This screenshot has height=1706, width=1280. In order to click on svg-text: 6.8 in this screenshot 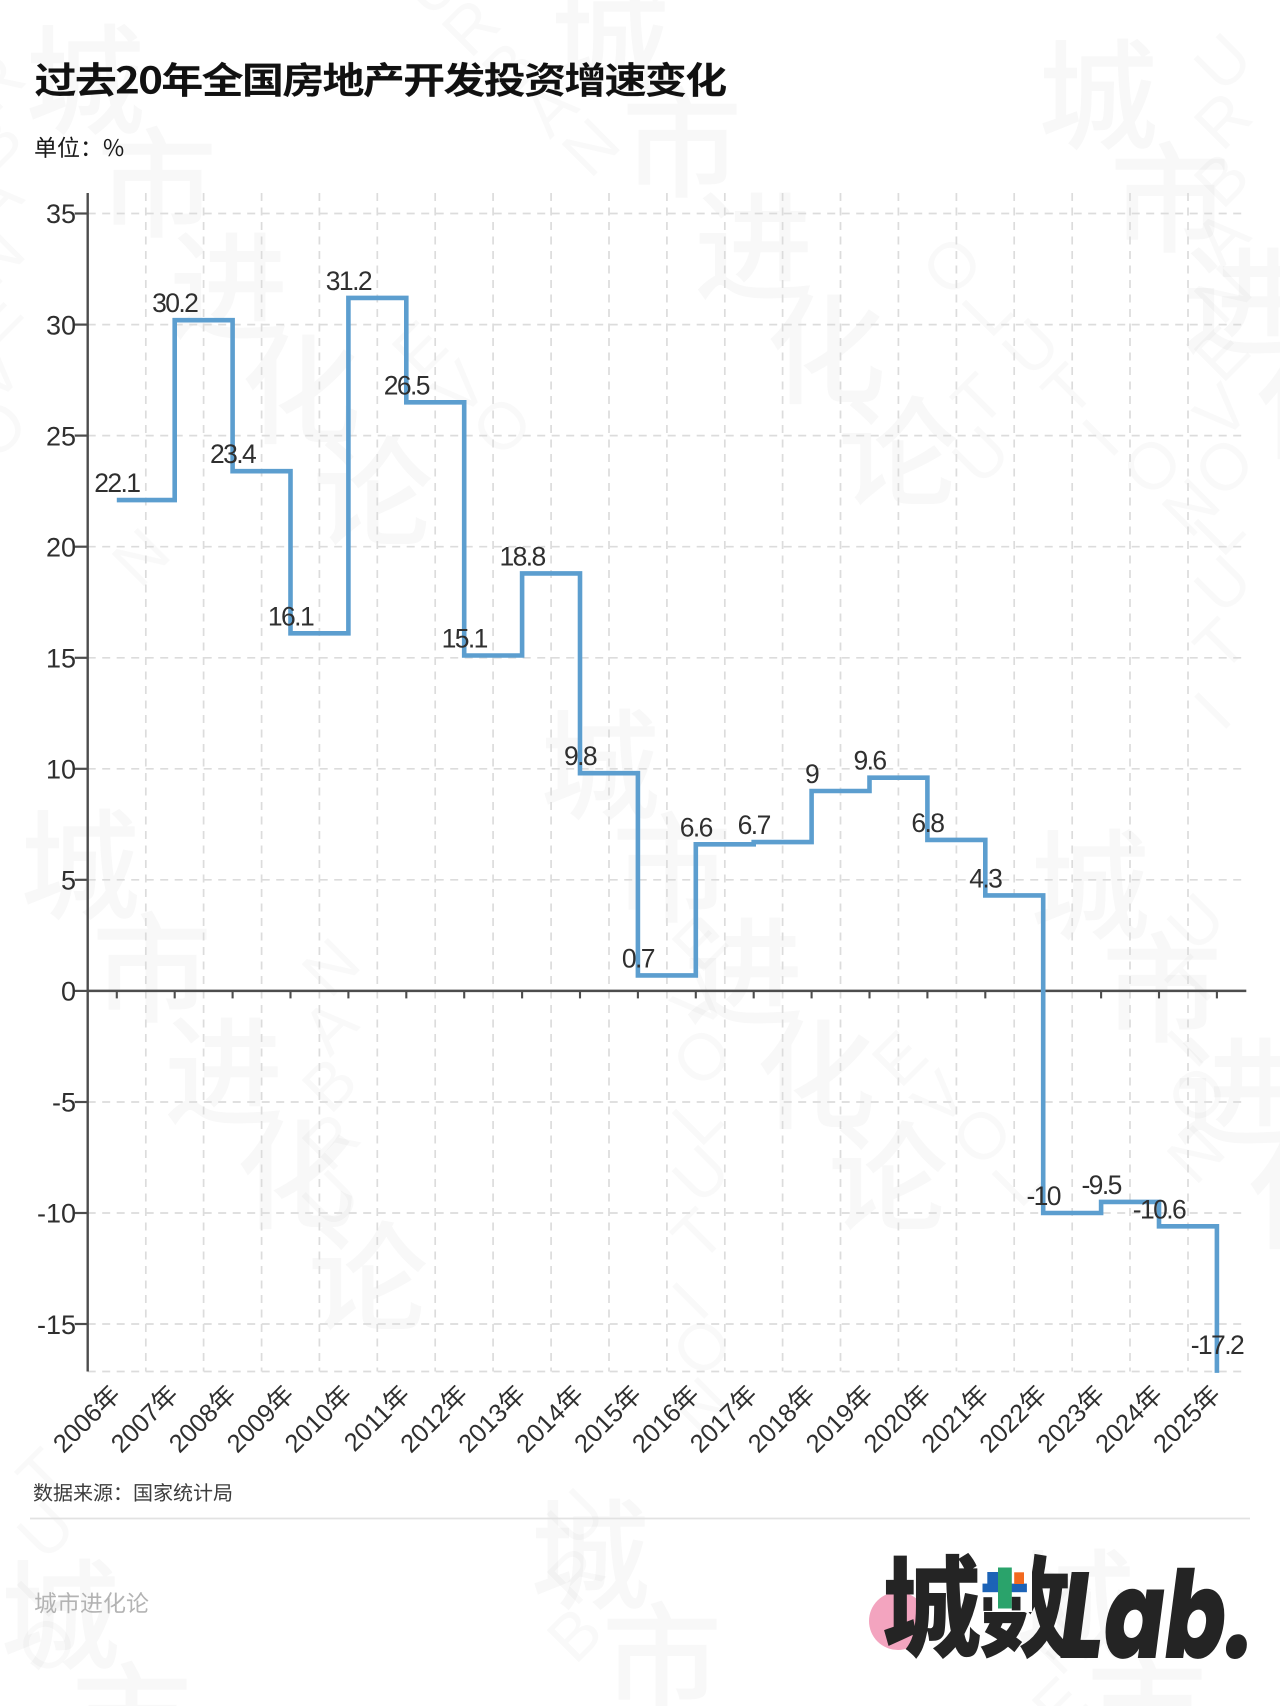, I will do `click(927, 823)`.